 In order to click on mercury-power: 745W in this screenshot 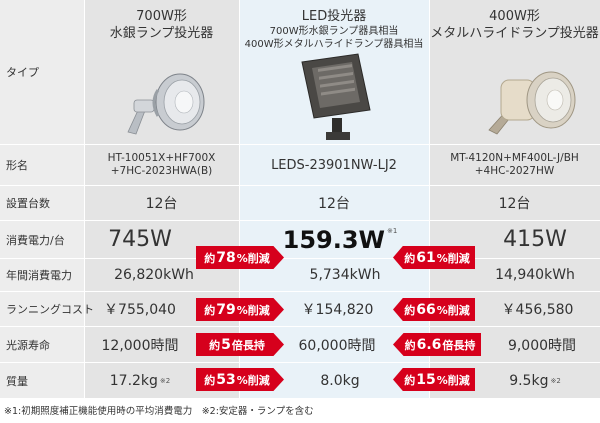, I will do `click(140, 239)`.